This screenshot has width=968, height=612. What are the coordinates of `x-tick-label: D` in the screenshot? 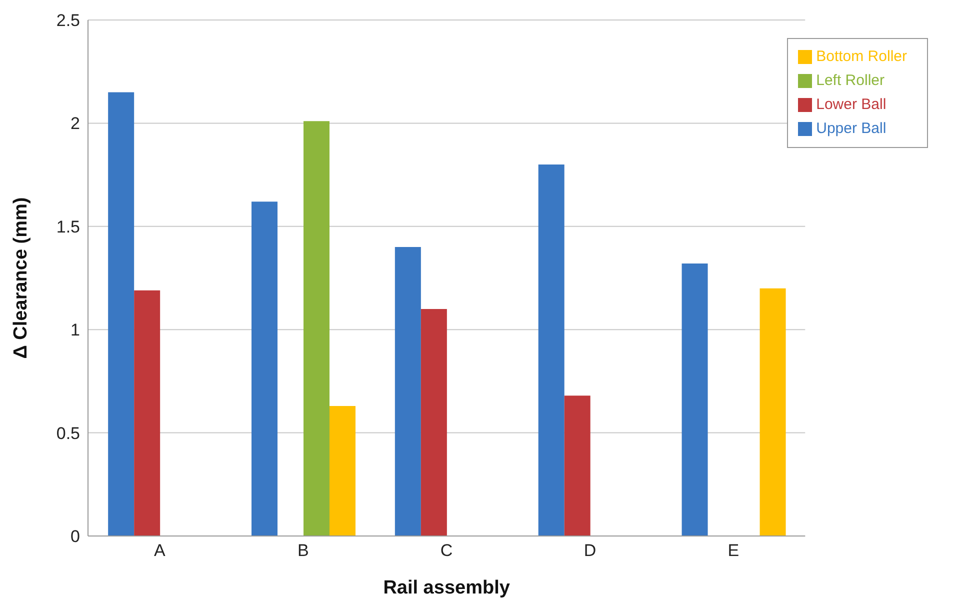 It's located at (590, 550).